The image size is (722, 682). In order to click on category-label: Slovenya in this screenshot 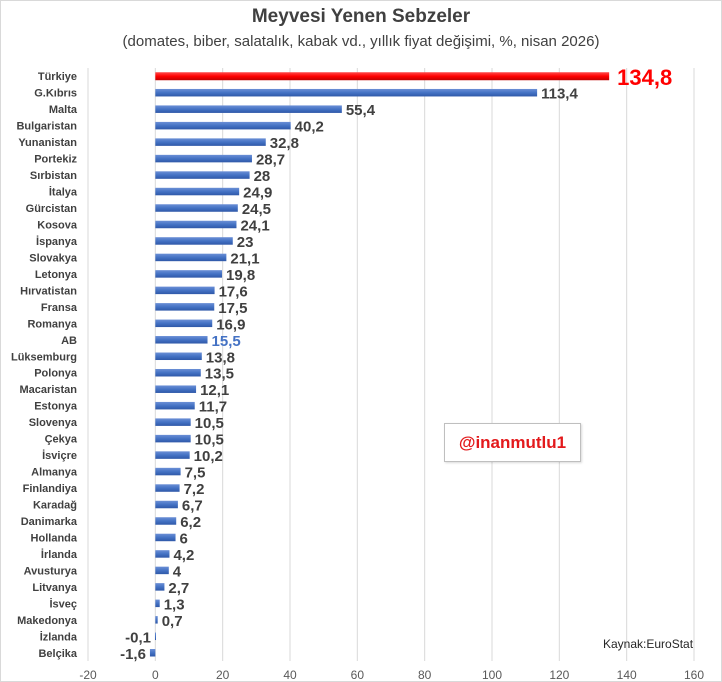, I will do `click(53, 423)`.